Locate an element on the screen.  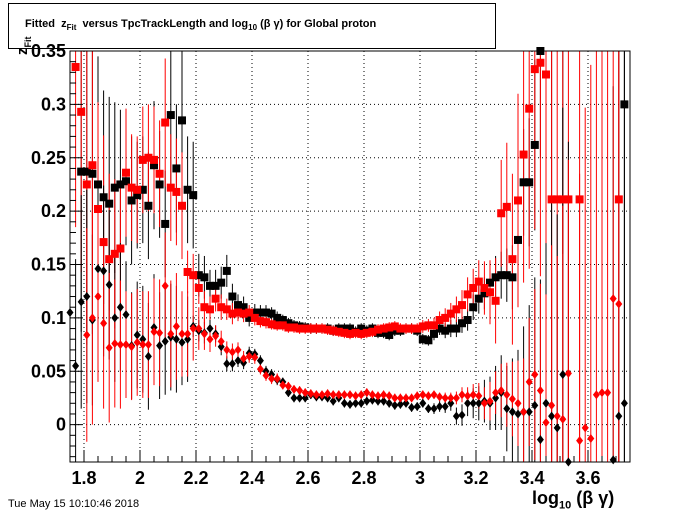
title-z-sub: Fit is located at coordinates (71, 28).